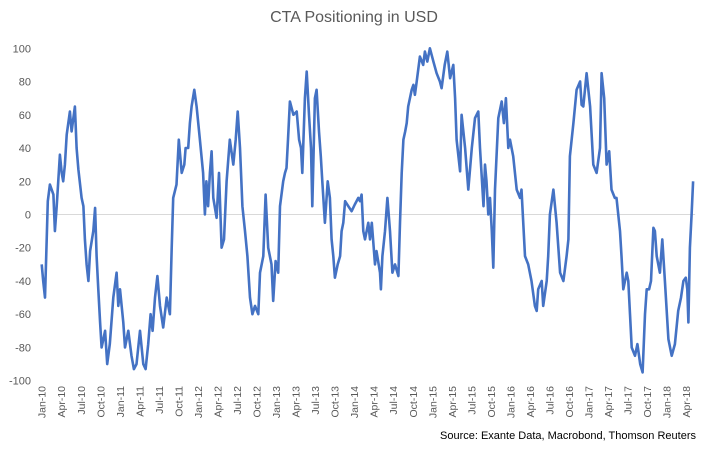 This screenshot has height=464, width=708. Describe the element at coordinates (20, 382) in the screenshot. I see `y-tick-label: -100` at that location.